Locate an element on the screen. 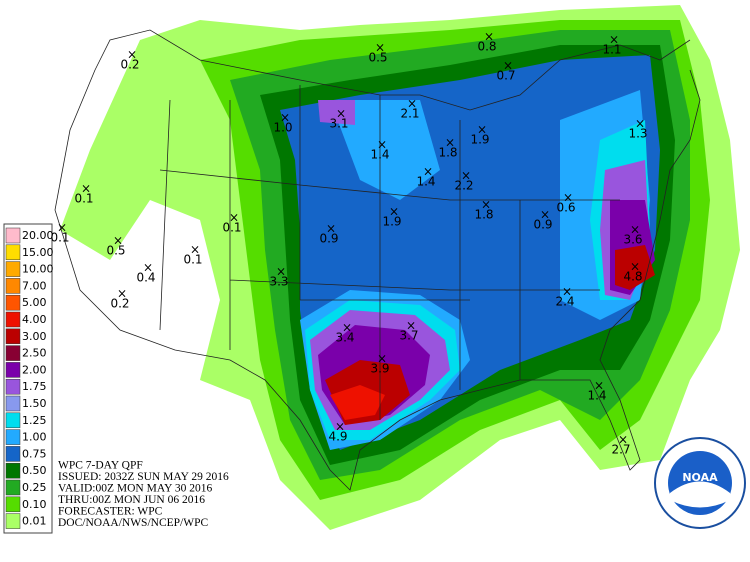  point-value: 1.1 is located at coordinates (611, 50).